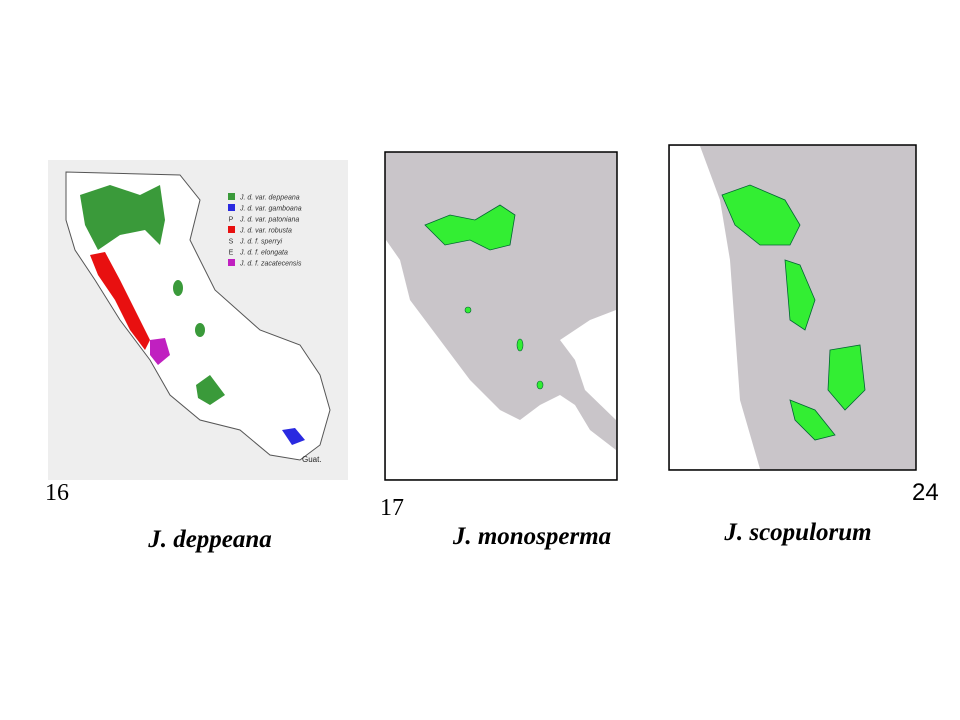  Describe the element at coordinates (269, 220) in the screenshot. I see `legend-label: J. d. var. patoniana` at that location.